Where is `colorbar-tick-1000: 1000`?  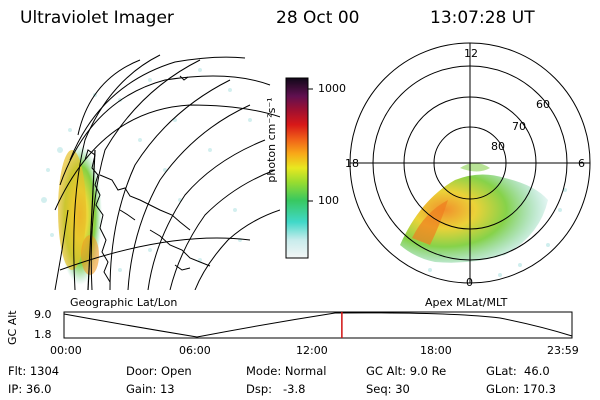
colorbar-tick-1000: 1000 is located at coordinates (332, 88).